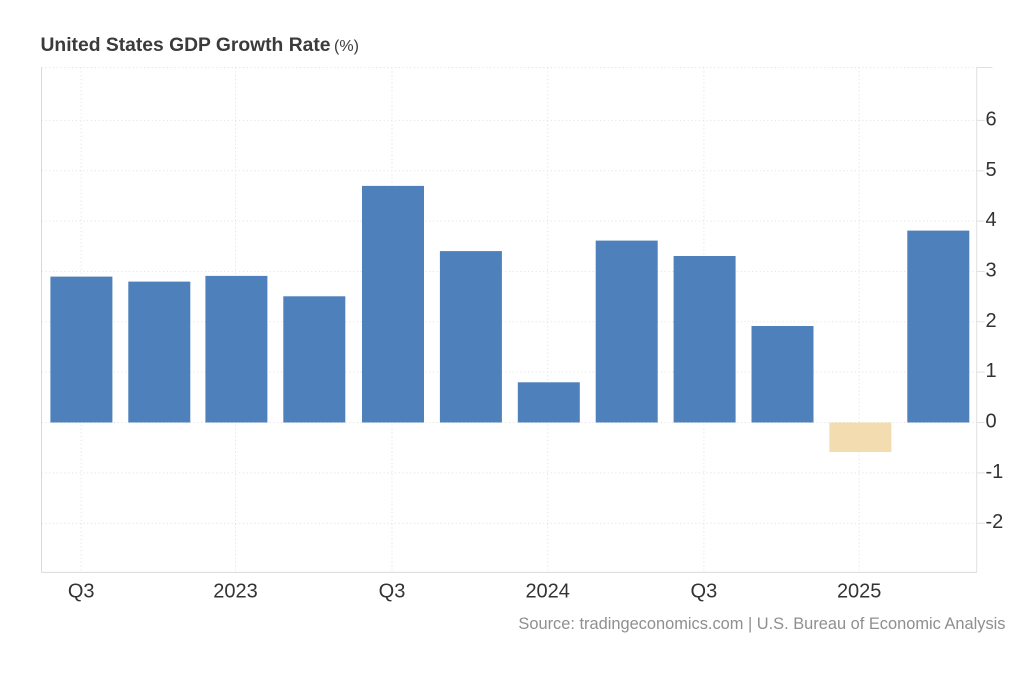 The width and height of the screenshot is (1024, 700). What do you see at coordinates (995, 472) in the screenshot?
I see `svg-text: -1` at bounding box center [995, 472].